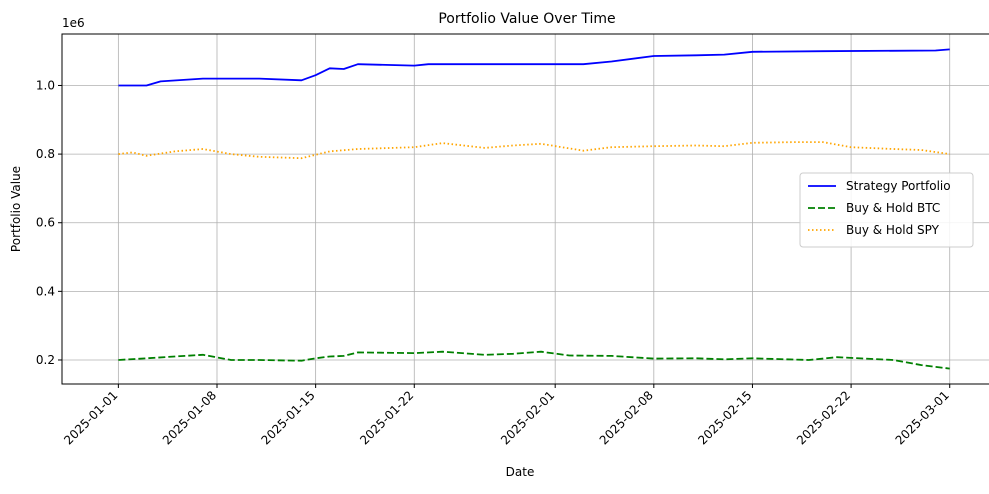 The width and height of the screenshot is (989, 494). I want to click on series-line-buy-hold-btc, so click(534, 360).